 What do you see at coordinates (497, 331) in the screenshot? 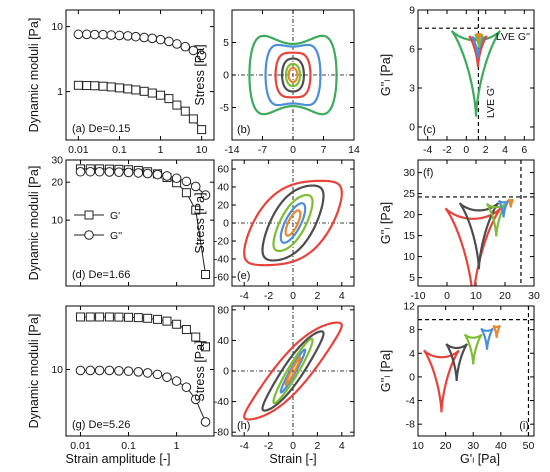
I see `moduli-curve-i` at bounding box center [497, 331].